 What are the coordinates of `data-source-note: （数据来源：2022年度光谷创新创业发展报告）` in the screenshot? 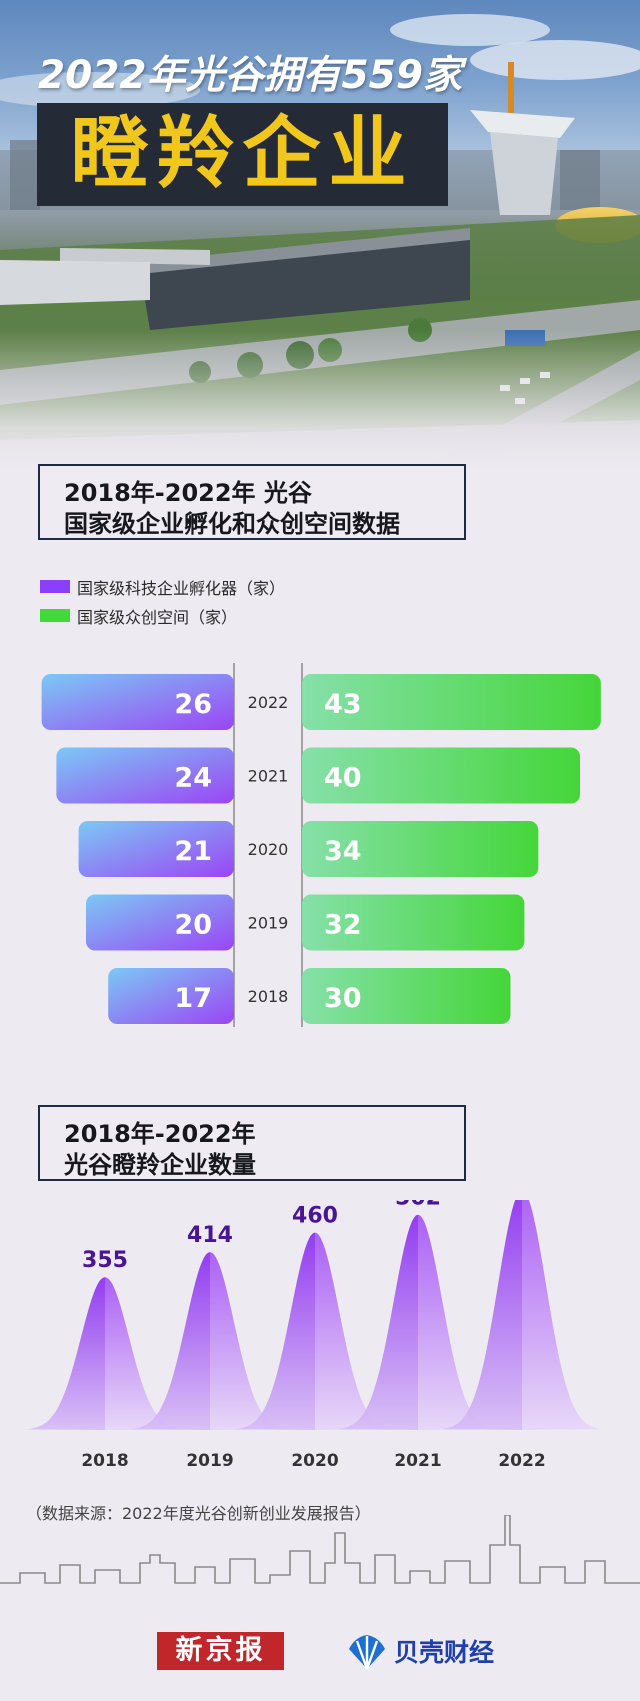 It's located at (198, 1513).